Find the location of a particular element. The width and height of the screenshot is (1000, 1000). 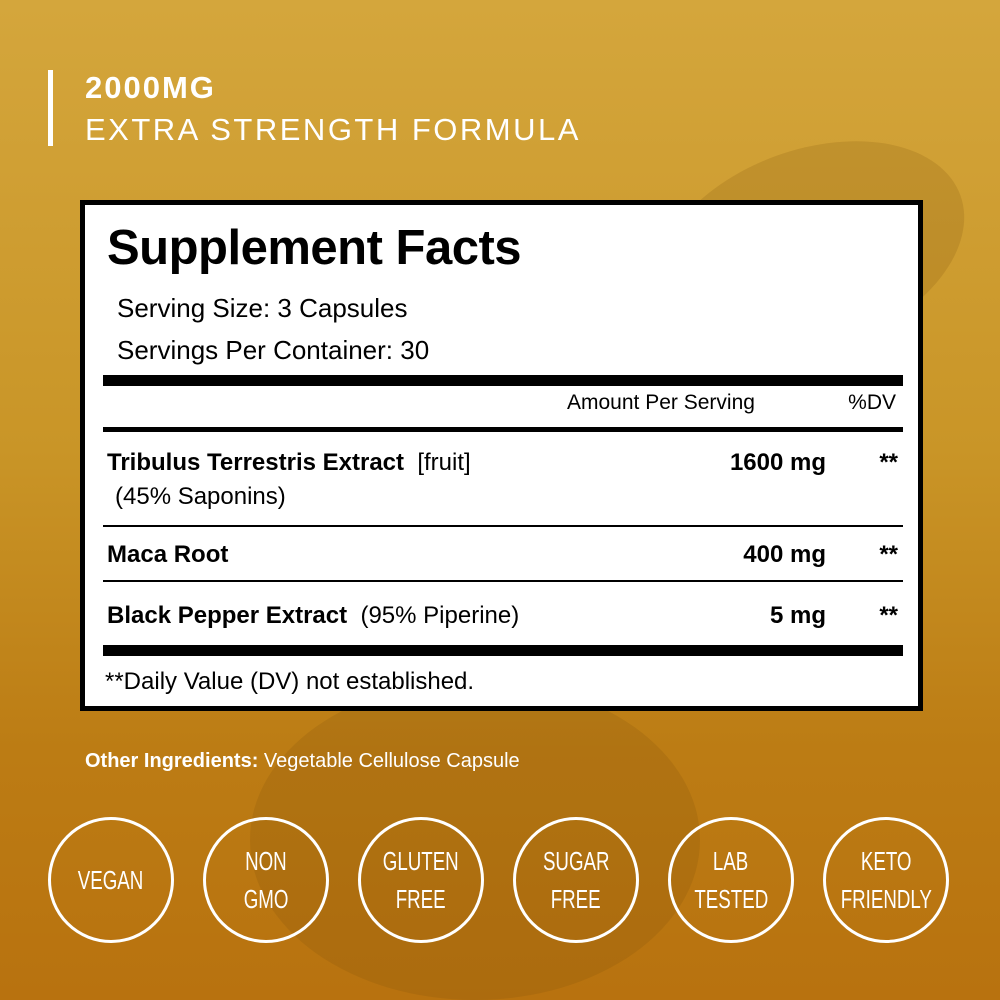

badge-text: NON is located at coordinates (266, 861).